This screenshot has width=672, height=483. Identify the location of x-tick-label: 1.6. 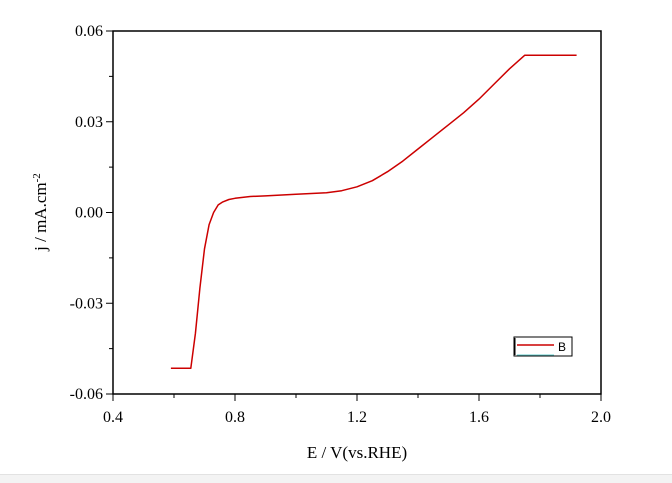
(479, 417).